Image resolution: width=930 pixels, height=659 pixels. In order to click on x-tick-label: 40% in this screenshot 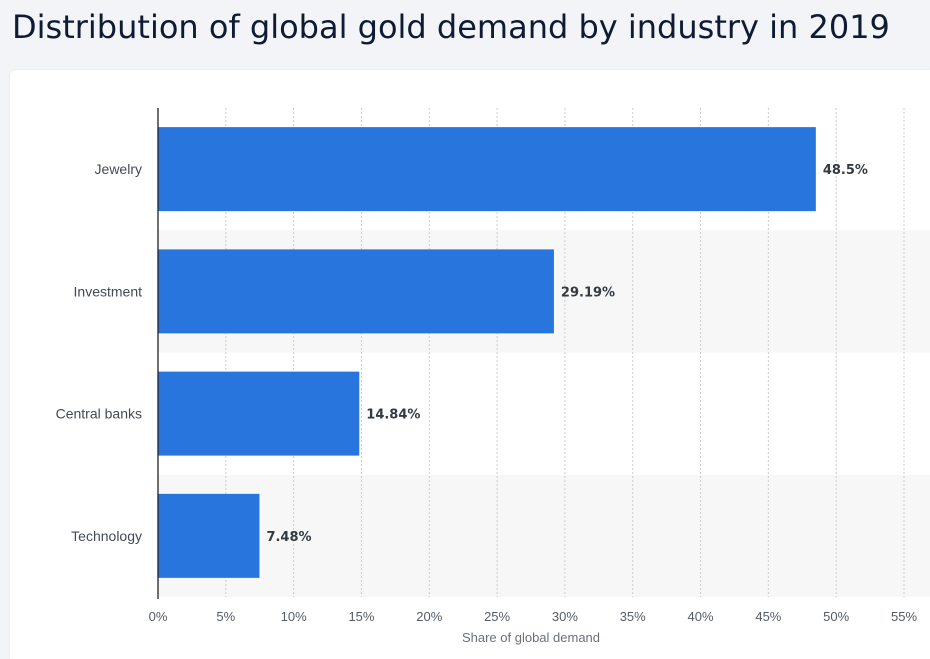, I will do `click(701, 616)`.